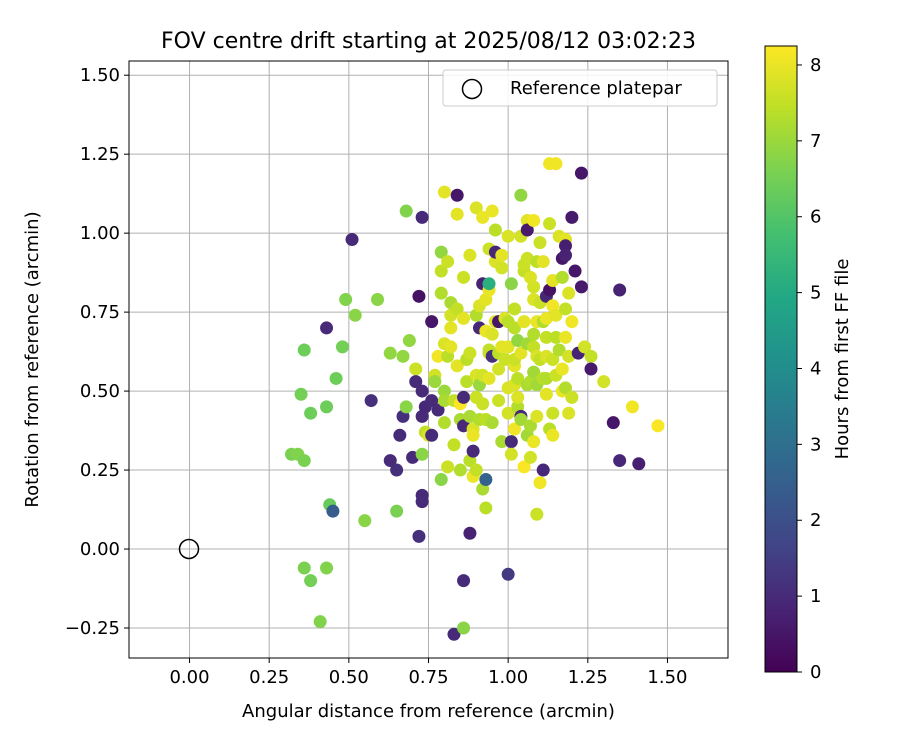  I want to click on y-tick-label: 1.00, so click(100, 233).